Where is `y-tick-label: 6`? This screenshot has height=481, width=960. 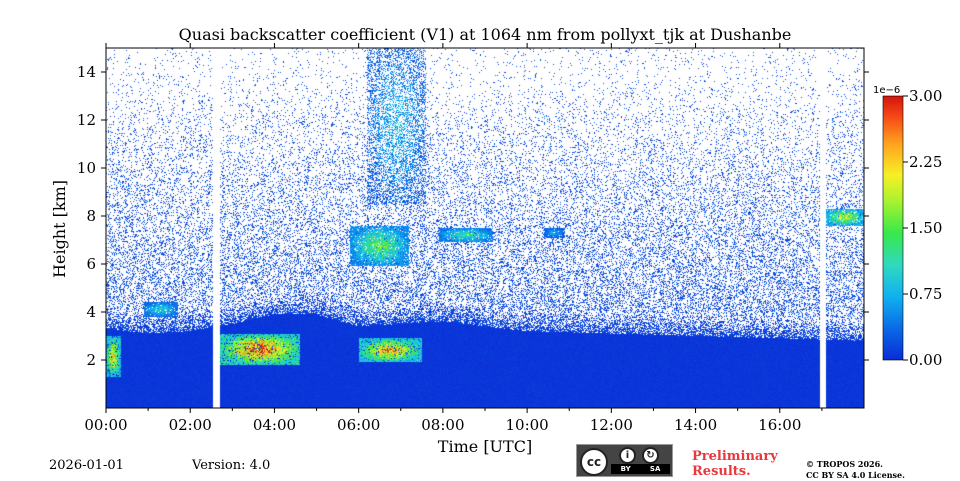 y-tick-label: 6 is located at coordinates (91, 264).